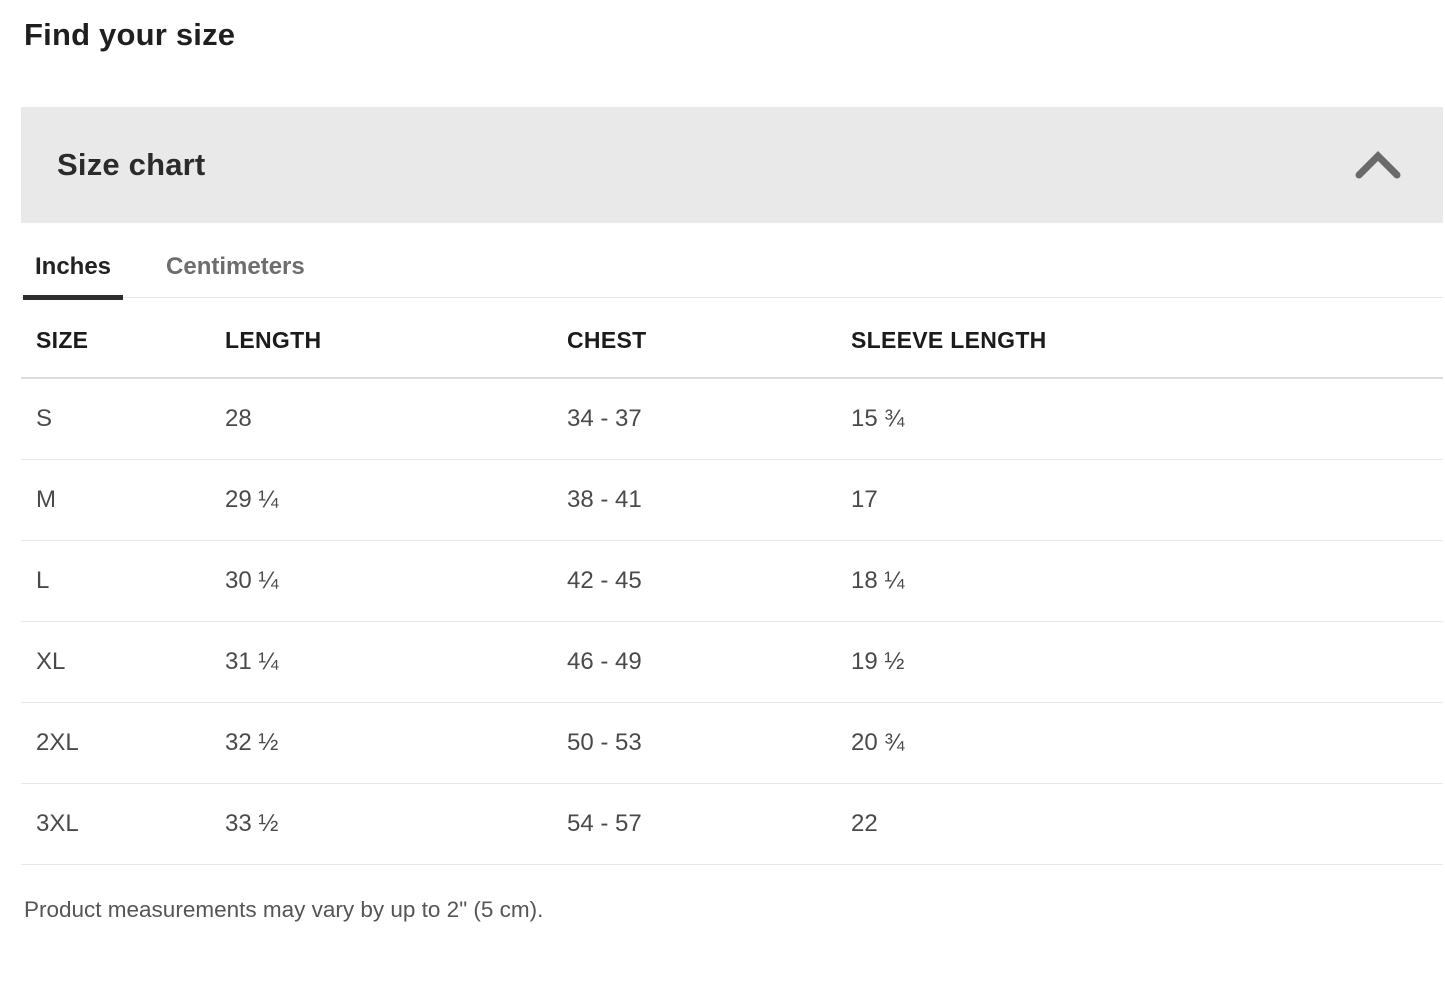 This screenshot has width=1445, height=993. Describe the element at coordinates (709, 338) in the screenshot. I see `column-header-chest: CHEST` at that location.